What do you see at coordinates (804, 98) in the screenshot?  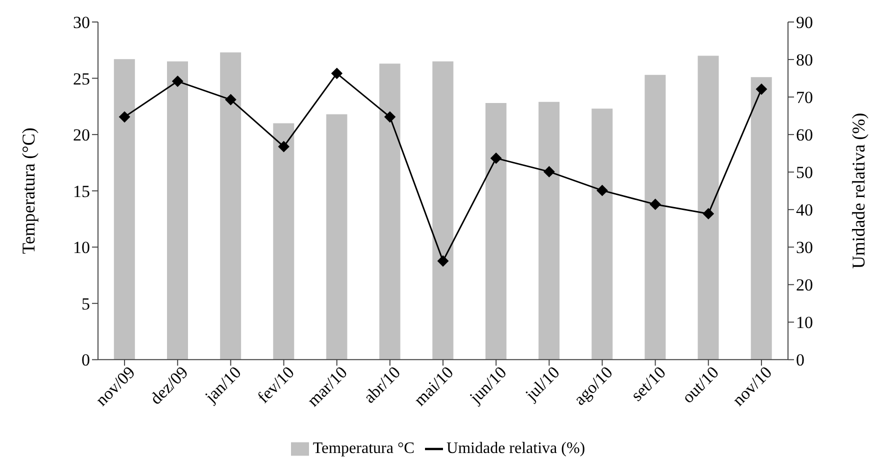 I see `y2-tick-label: 70` at bounding box center [804, 98].